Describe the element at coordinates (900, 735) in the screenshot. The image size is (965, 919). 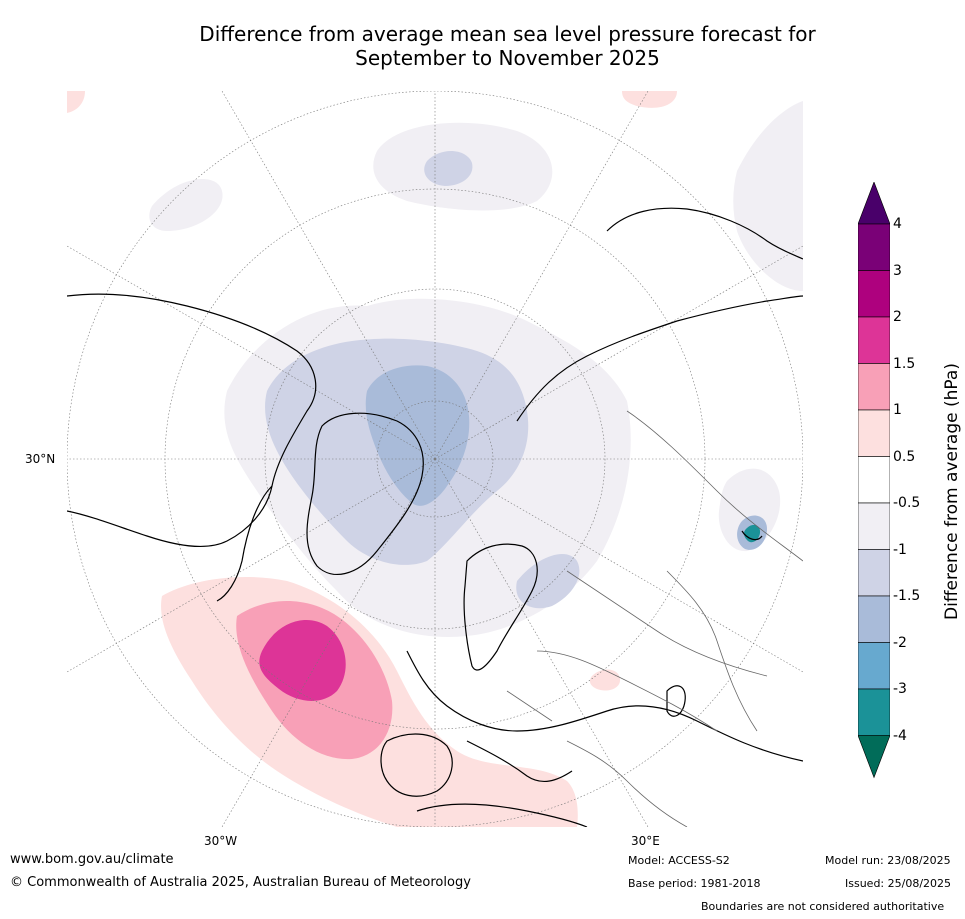
I see `colorbar-tick-label: -4` at that location.